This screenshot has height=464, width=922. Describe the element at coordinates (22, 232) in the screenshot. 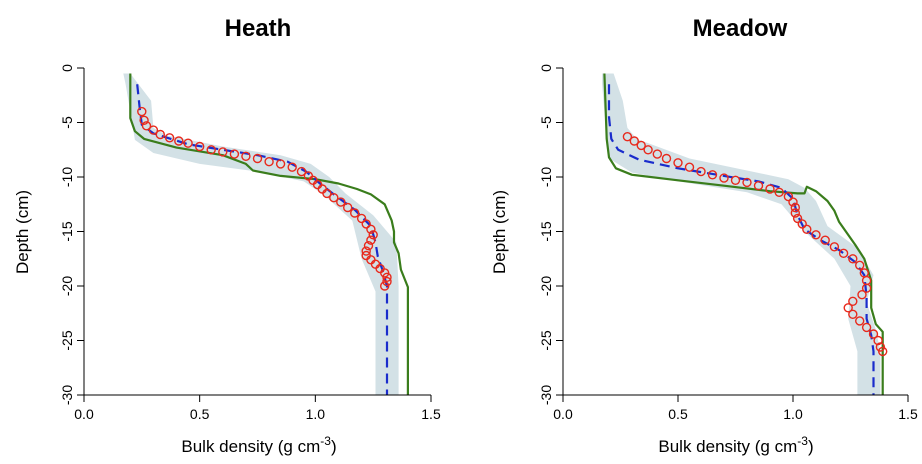

I see `y-axis-label: Depth (cm)` at that location.